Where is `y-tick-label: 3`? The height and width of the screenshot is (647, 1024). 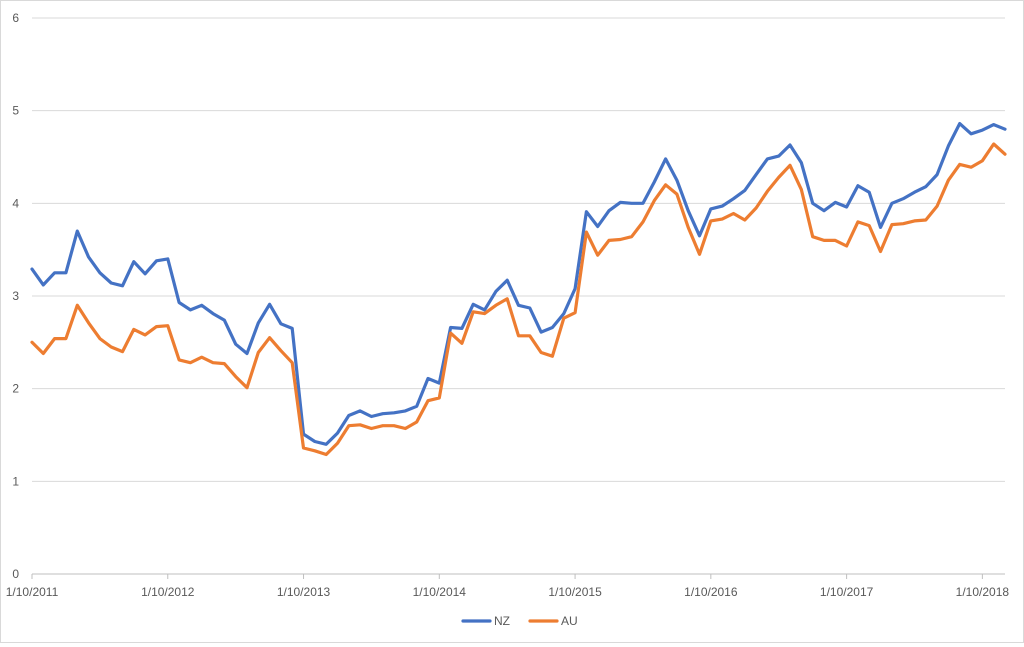 y-tick-label: 3 is located at coordinates (15, 296).